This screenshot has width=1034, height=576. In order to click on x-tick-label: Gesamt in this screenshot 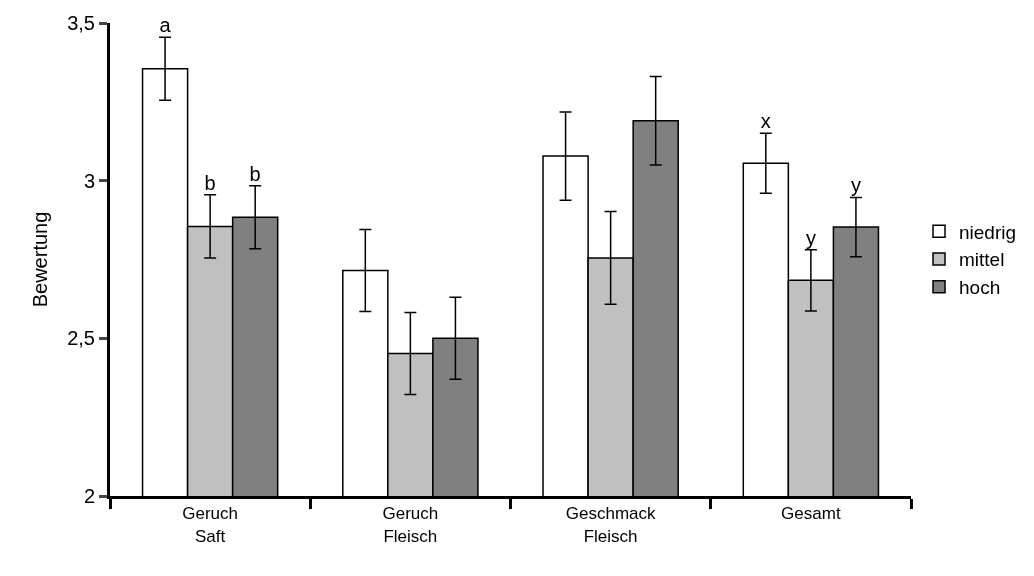, I will do `click(811, 514)`.